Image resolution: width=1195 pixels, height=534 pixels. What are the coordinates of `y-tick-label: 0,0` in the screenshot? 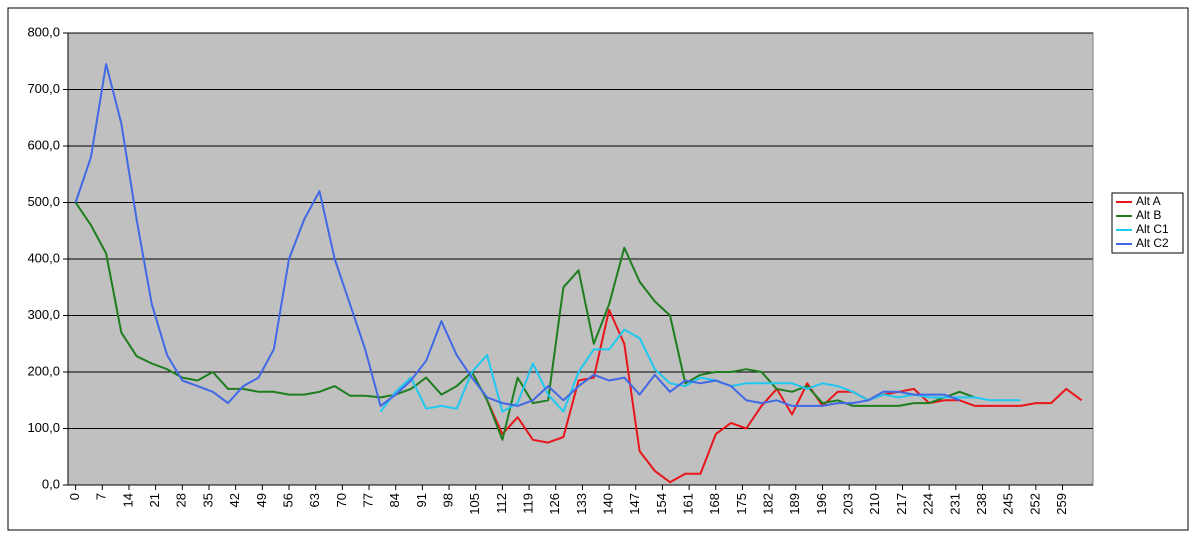 It's located at (51, 483).